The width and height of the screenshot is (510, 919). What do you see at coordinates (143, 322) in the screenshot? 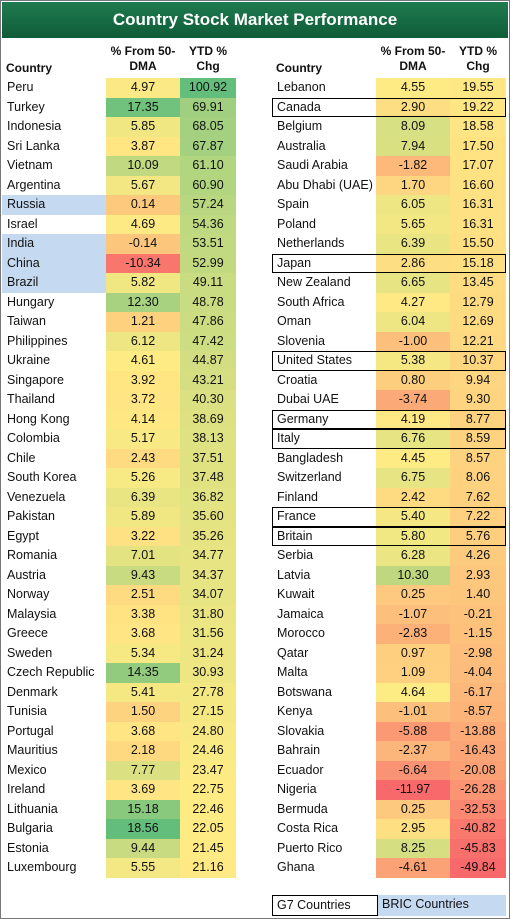
I see `dma-value: 1.21` at bounding box center [143, 322].